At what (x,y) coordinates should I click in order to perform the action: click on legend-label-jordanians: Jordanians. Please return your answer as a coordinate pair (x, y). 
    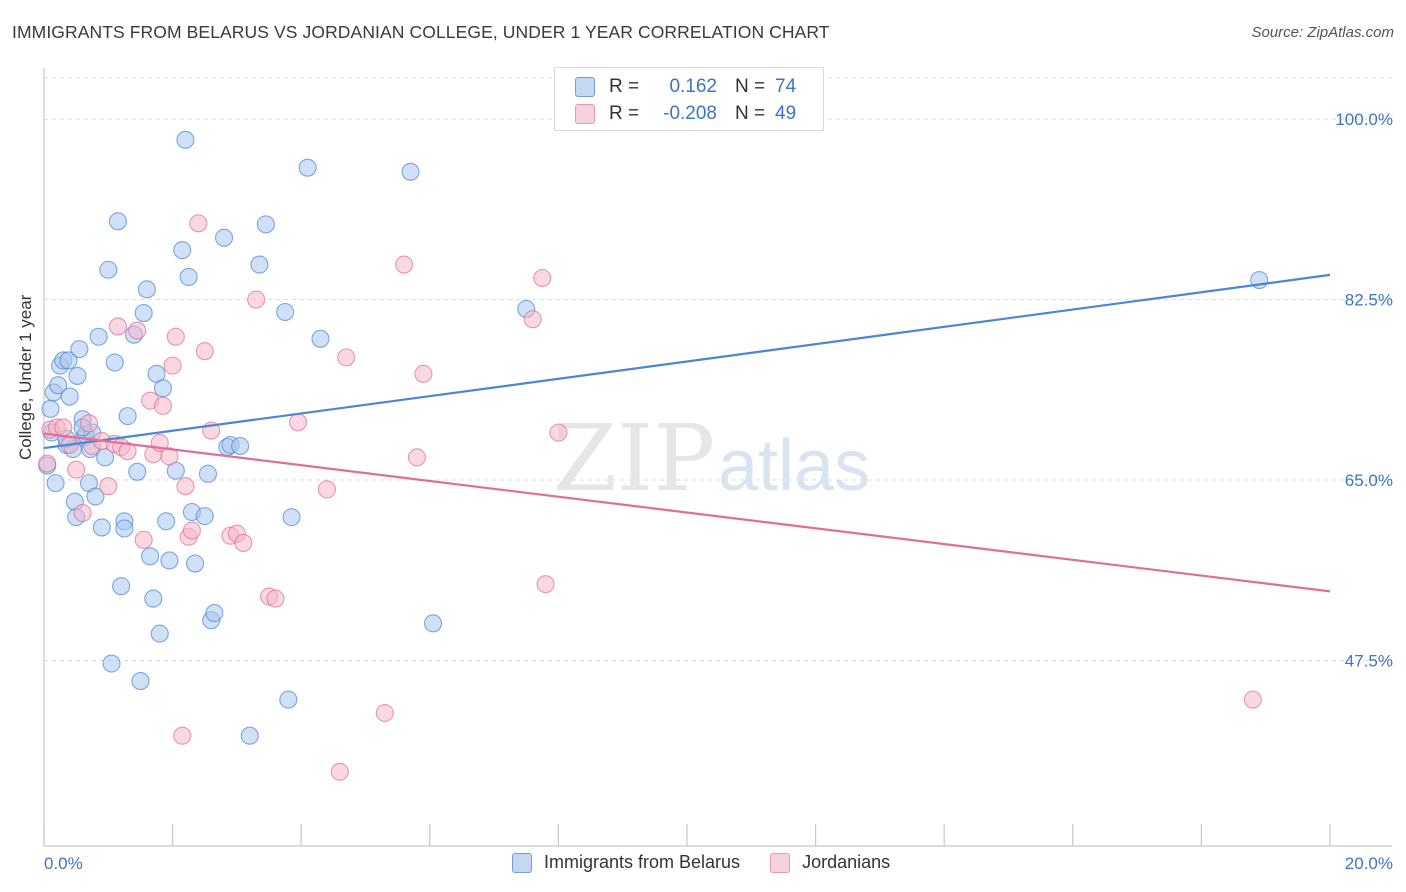
    Looking at the image, I should click on (846, 862).